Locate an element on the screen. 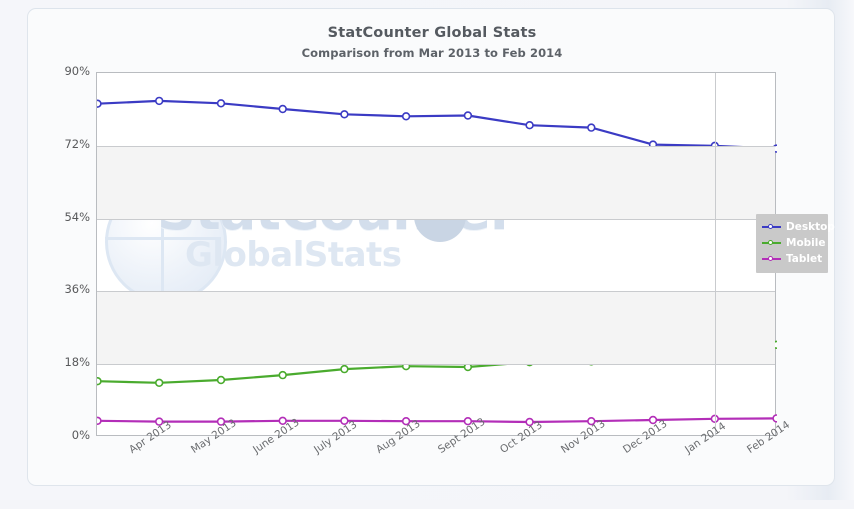 Image resolution: width=854 pixels, height=509 pixels. page-title: StatCounter Global Stats is located at coordinates (432, 33).